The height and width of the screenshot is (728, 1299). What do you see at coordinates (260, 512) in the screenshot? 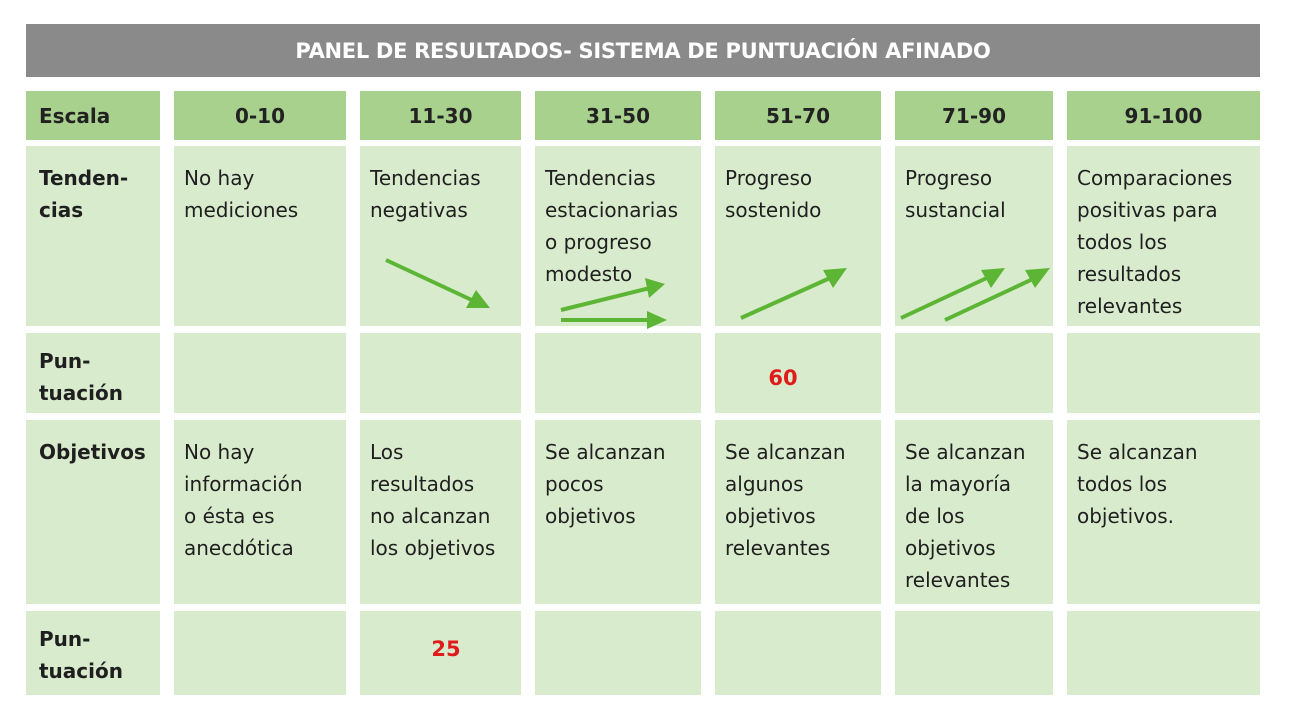
I see `objetivos-cell-0: No hay información o ésta es anecdótica` at bounding box center [260, 512].